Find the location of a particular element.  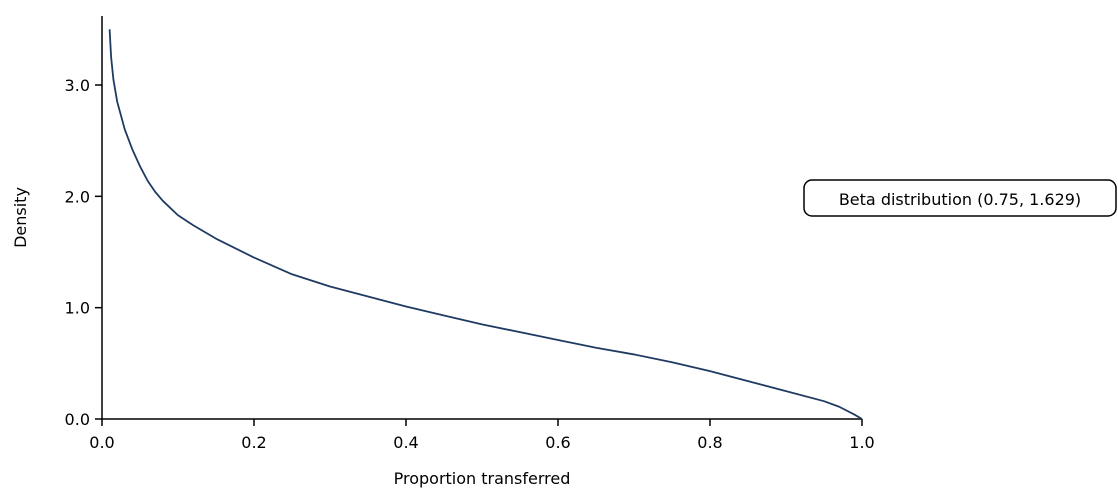

y-tick-label: 0.0 is located at coordinates (77, 419).